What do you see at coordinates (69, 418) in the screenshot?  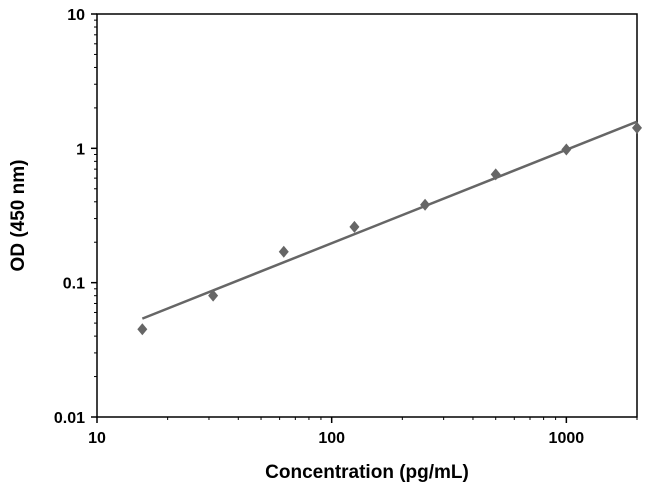 I see `y-tick-label: 0.01` at bounding box center [69, 418].